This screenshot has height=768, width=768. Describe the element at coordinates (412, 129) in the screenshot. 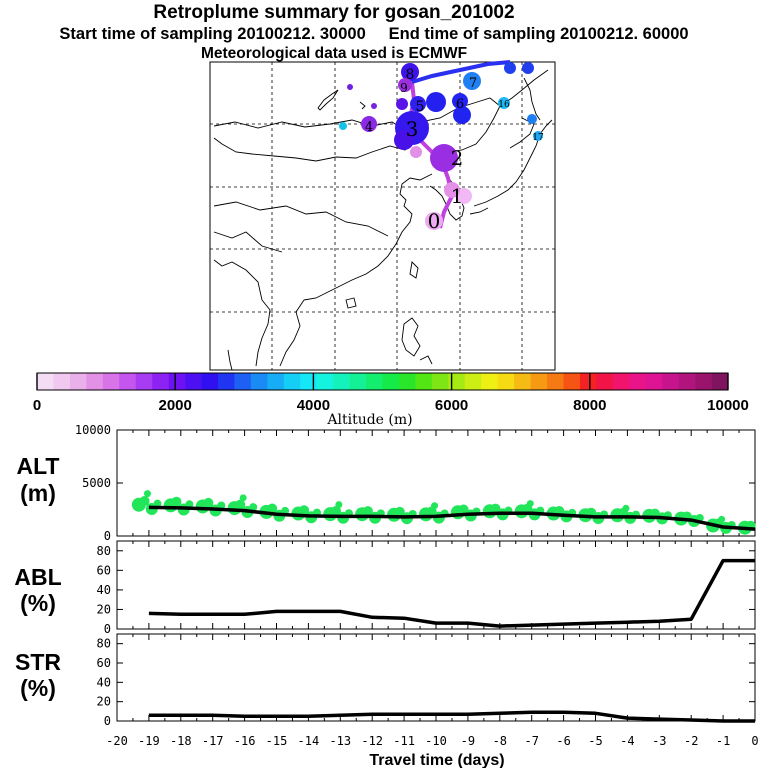

I see `map-point-label: 3` at that location.